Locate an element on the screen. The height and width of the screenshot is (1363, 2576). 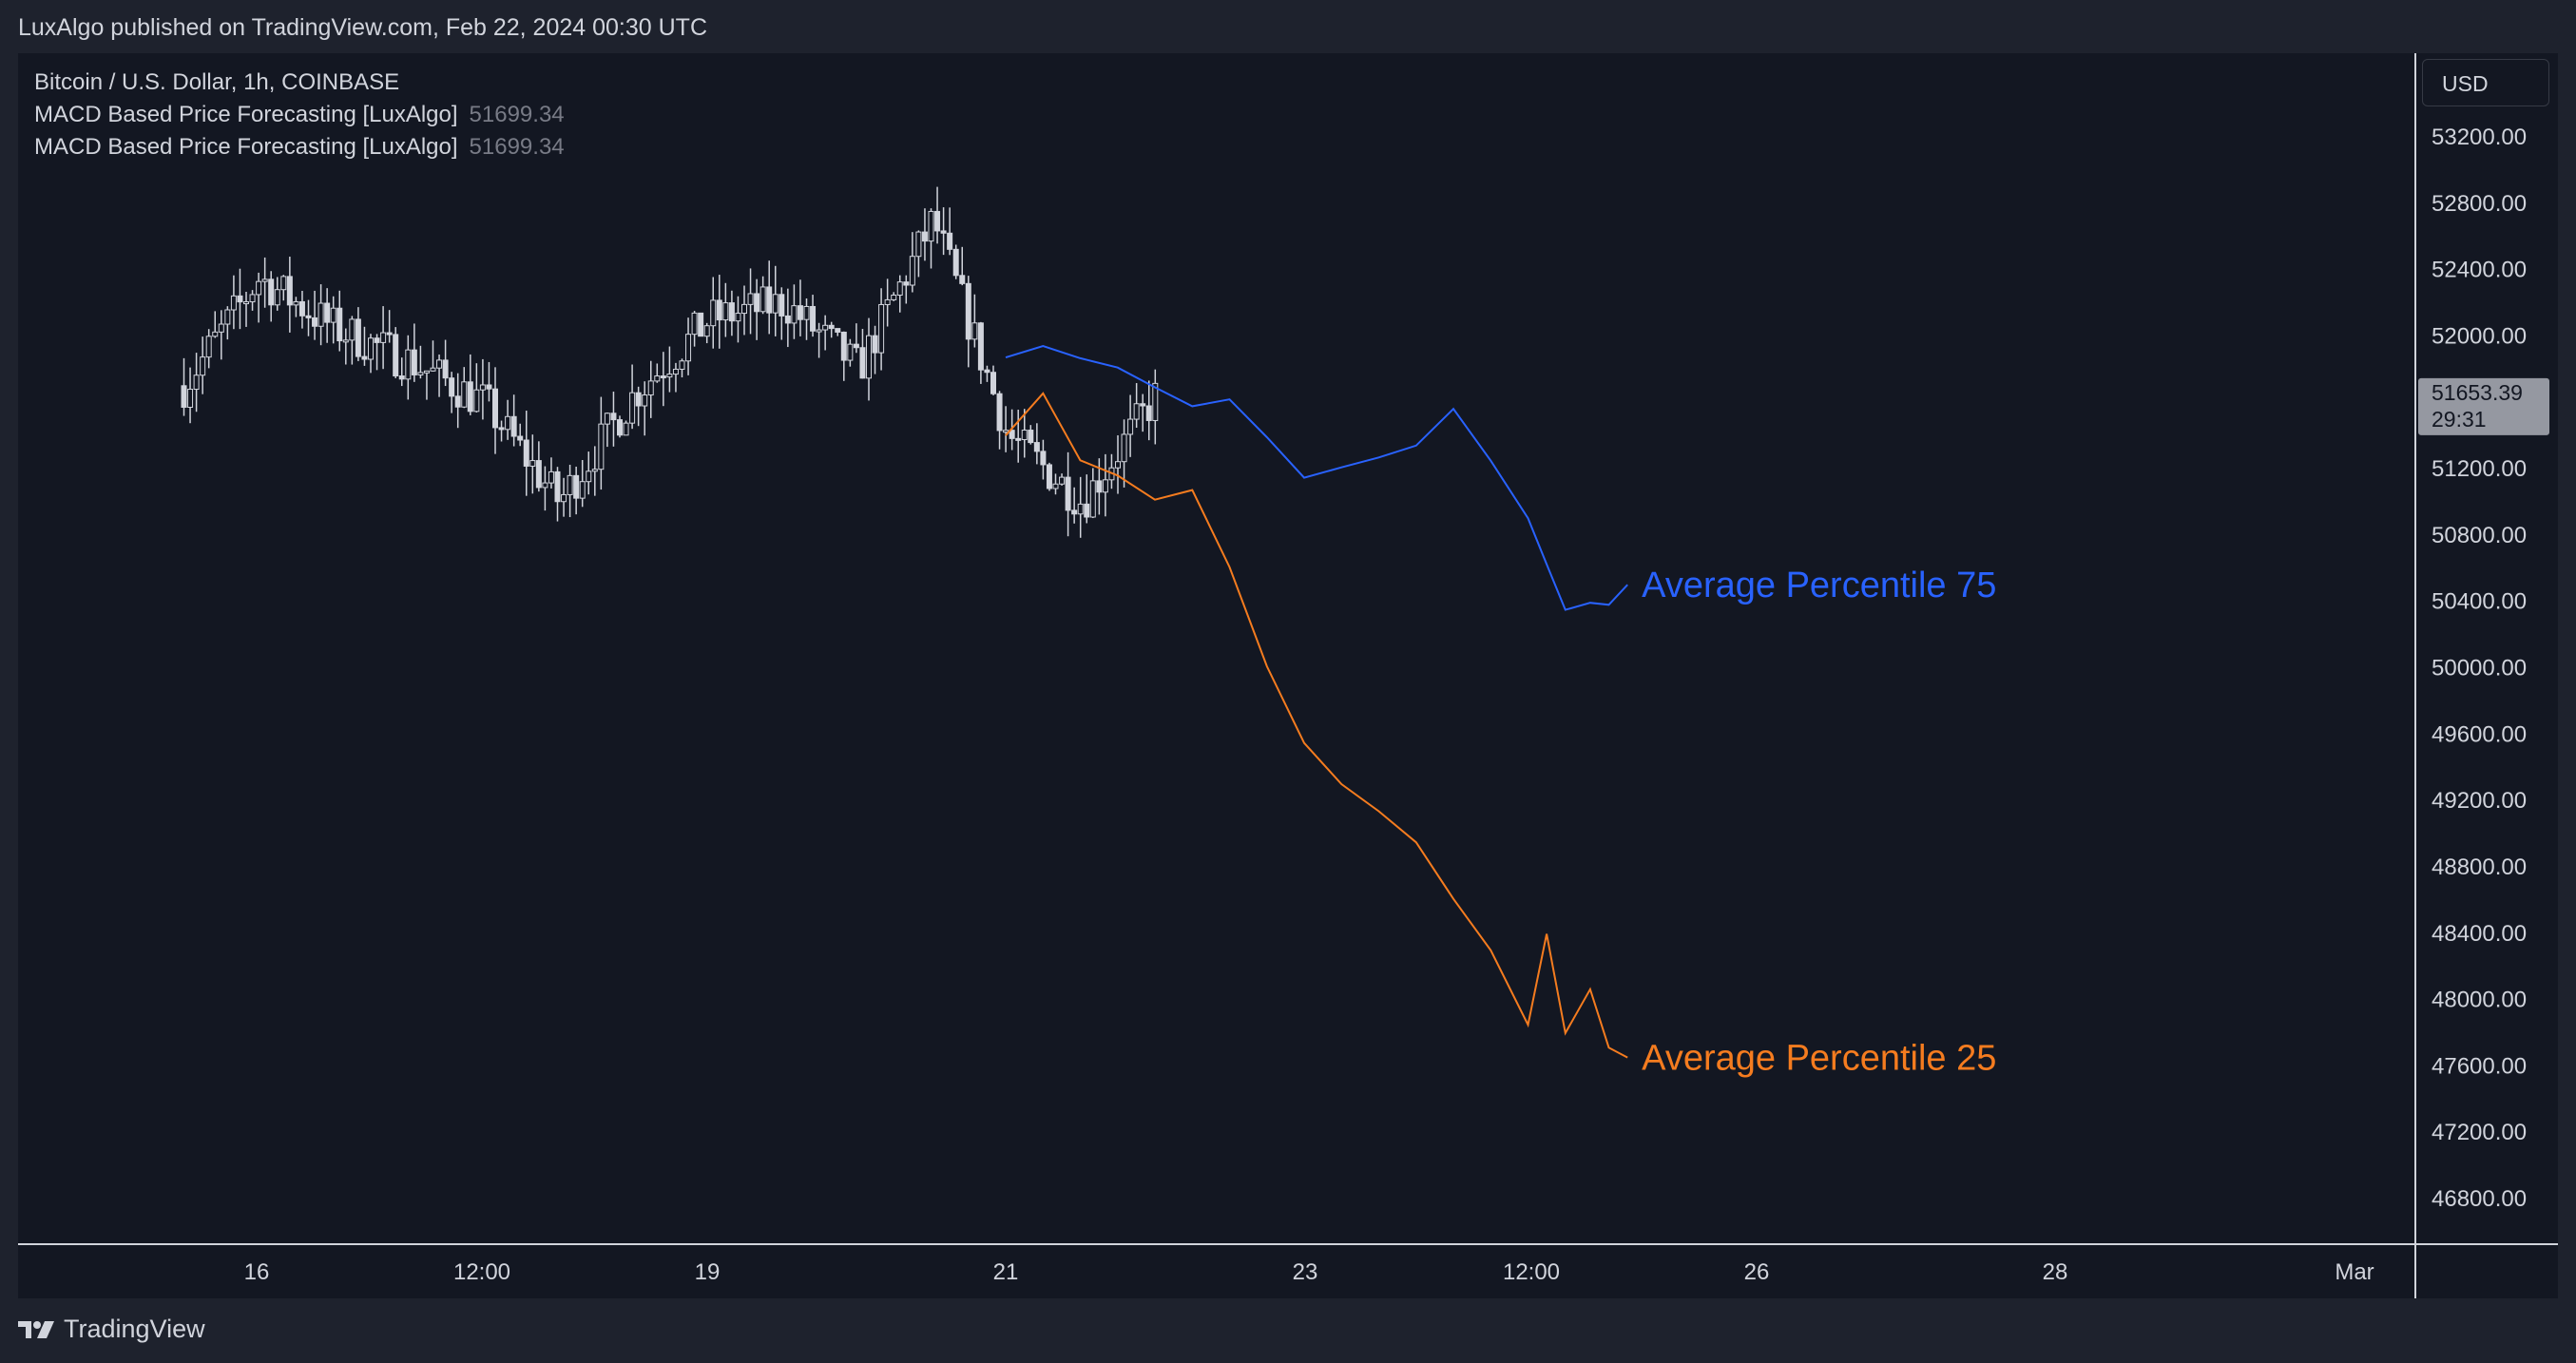
percentile-25-line is located at coordinates (1316, 725).